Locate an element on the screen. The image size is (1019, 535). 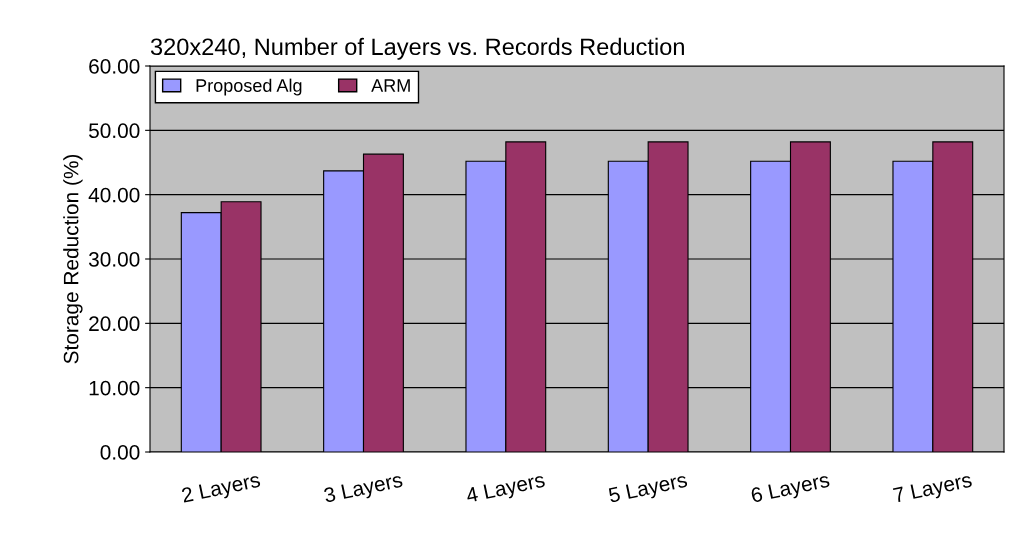
legend-label: ARM is located at coordinates (390, 85).